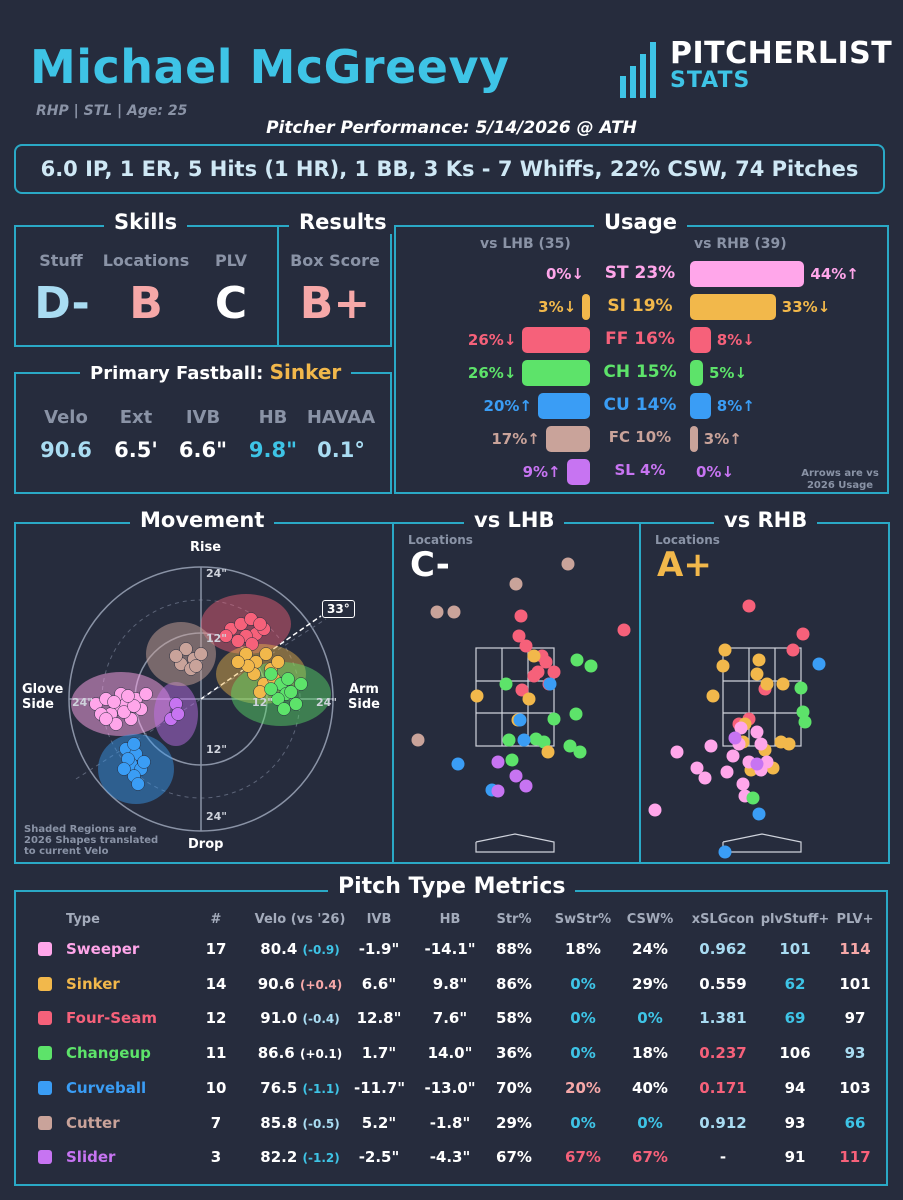  What do you see at coordinates (379, 1018) in the screenshot?
I see `metrics-cell: 12.8"` at bounding box center [379, 1018].